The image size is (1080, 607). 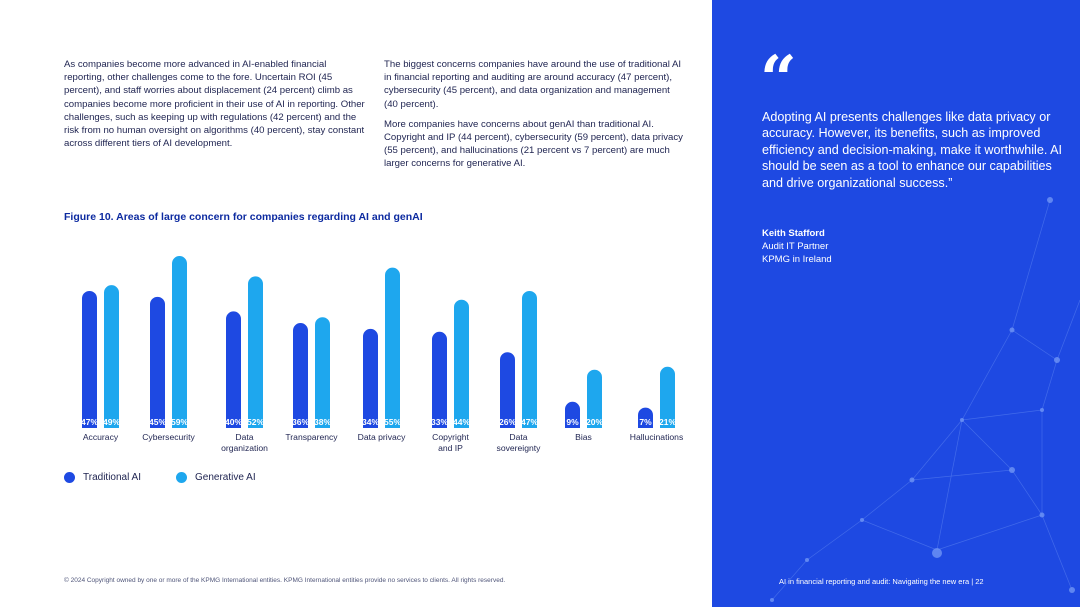 What do you see at coordinates (370, 422) in the screenshot?
I see `data-label: 34%` at bounding box center [370, 422].